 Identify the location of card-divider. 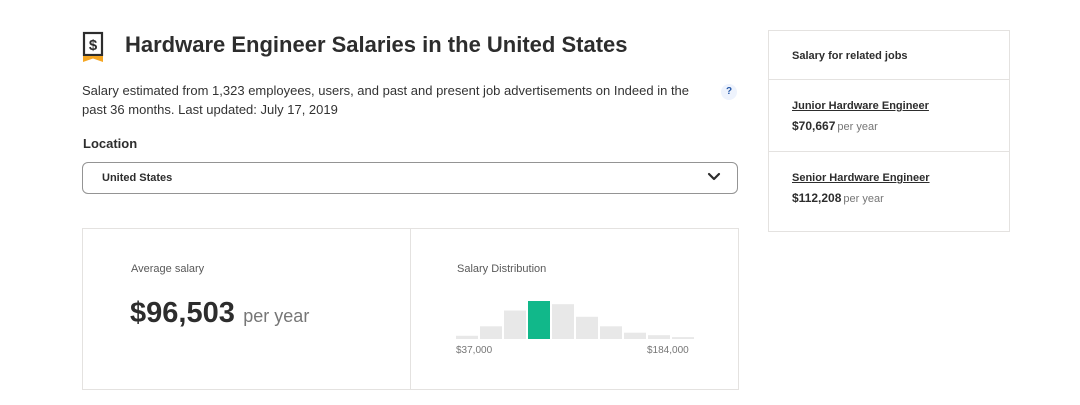
(410, 309).